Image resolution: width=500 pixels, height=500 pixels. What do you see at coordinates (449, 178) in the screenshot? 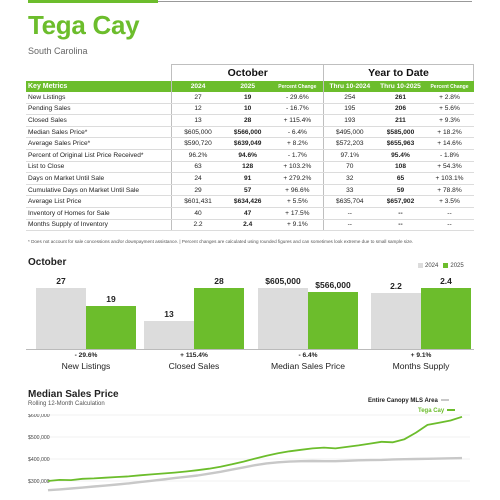
I see `metric-value: + 103.1%` at bounding box center [449, 178].